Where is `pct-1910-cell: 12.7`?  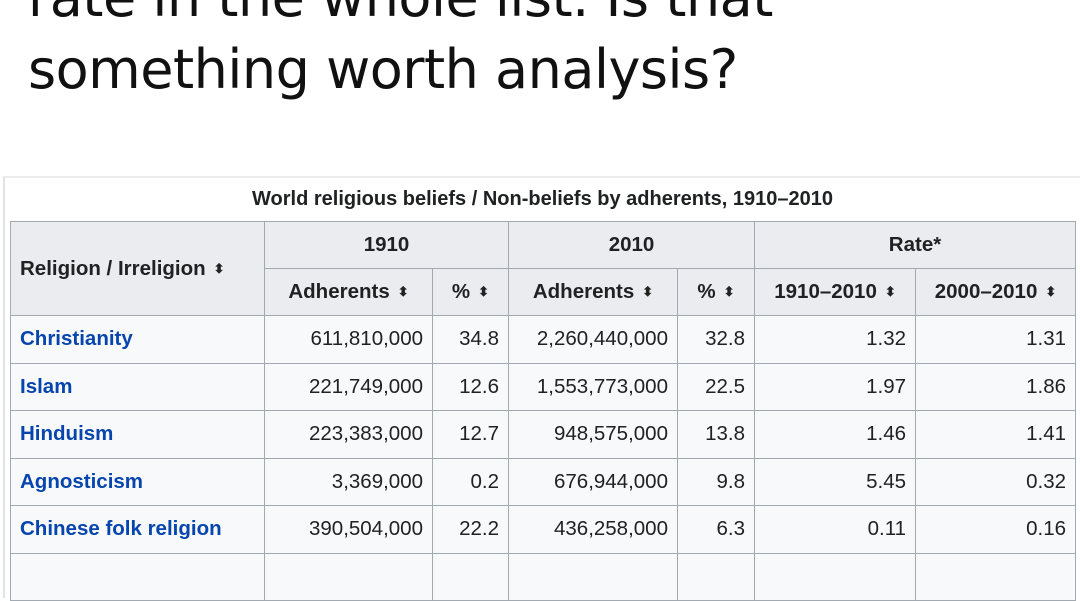 pct-1910-cell: 12.7 is located at coordinates (470, 434).